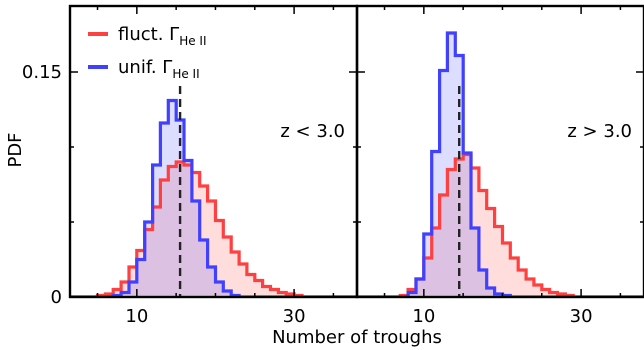  Describe the element at coordinates (147, 52) in the screenshot. I see `legend: fluct. ΓHe II unif. ΓHe II` at that location.